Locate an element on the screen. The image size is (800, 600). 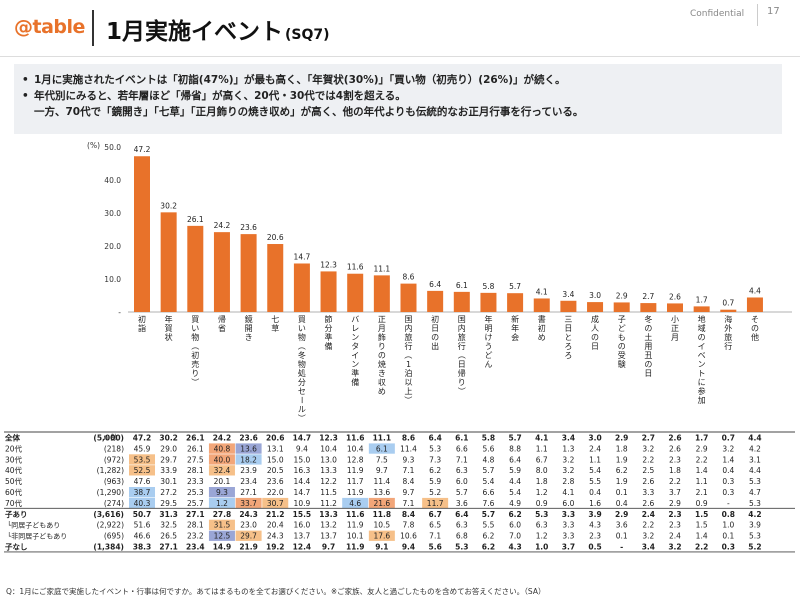
table-cell: 26.1 is located at coordinates (195, 438).